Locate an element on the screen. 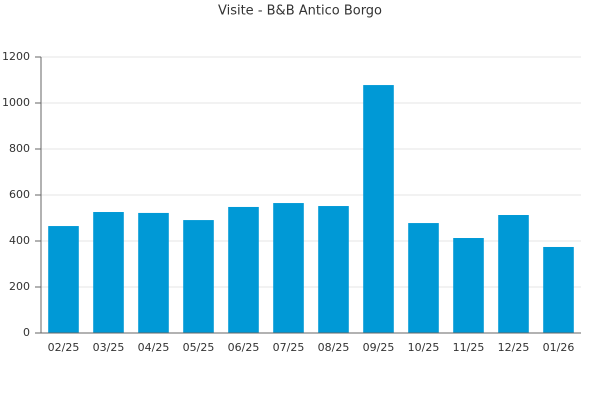  y-tick-label: 200 is located at coordinates (19, 286).